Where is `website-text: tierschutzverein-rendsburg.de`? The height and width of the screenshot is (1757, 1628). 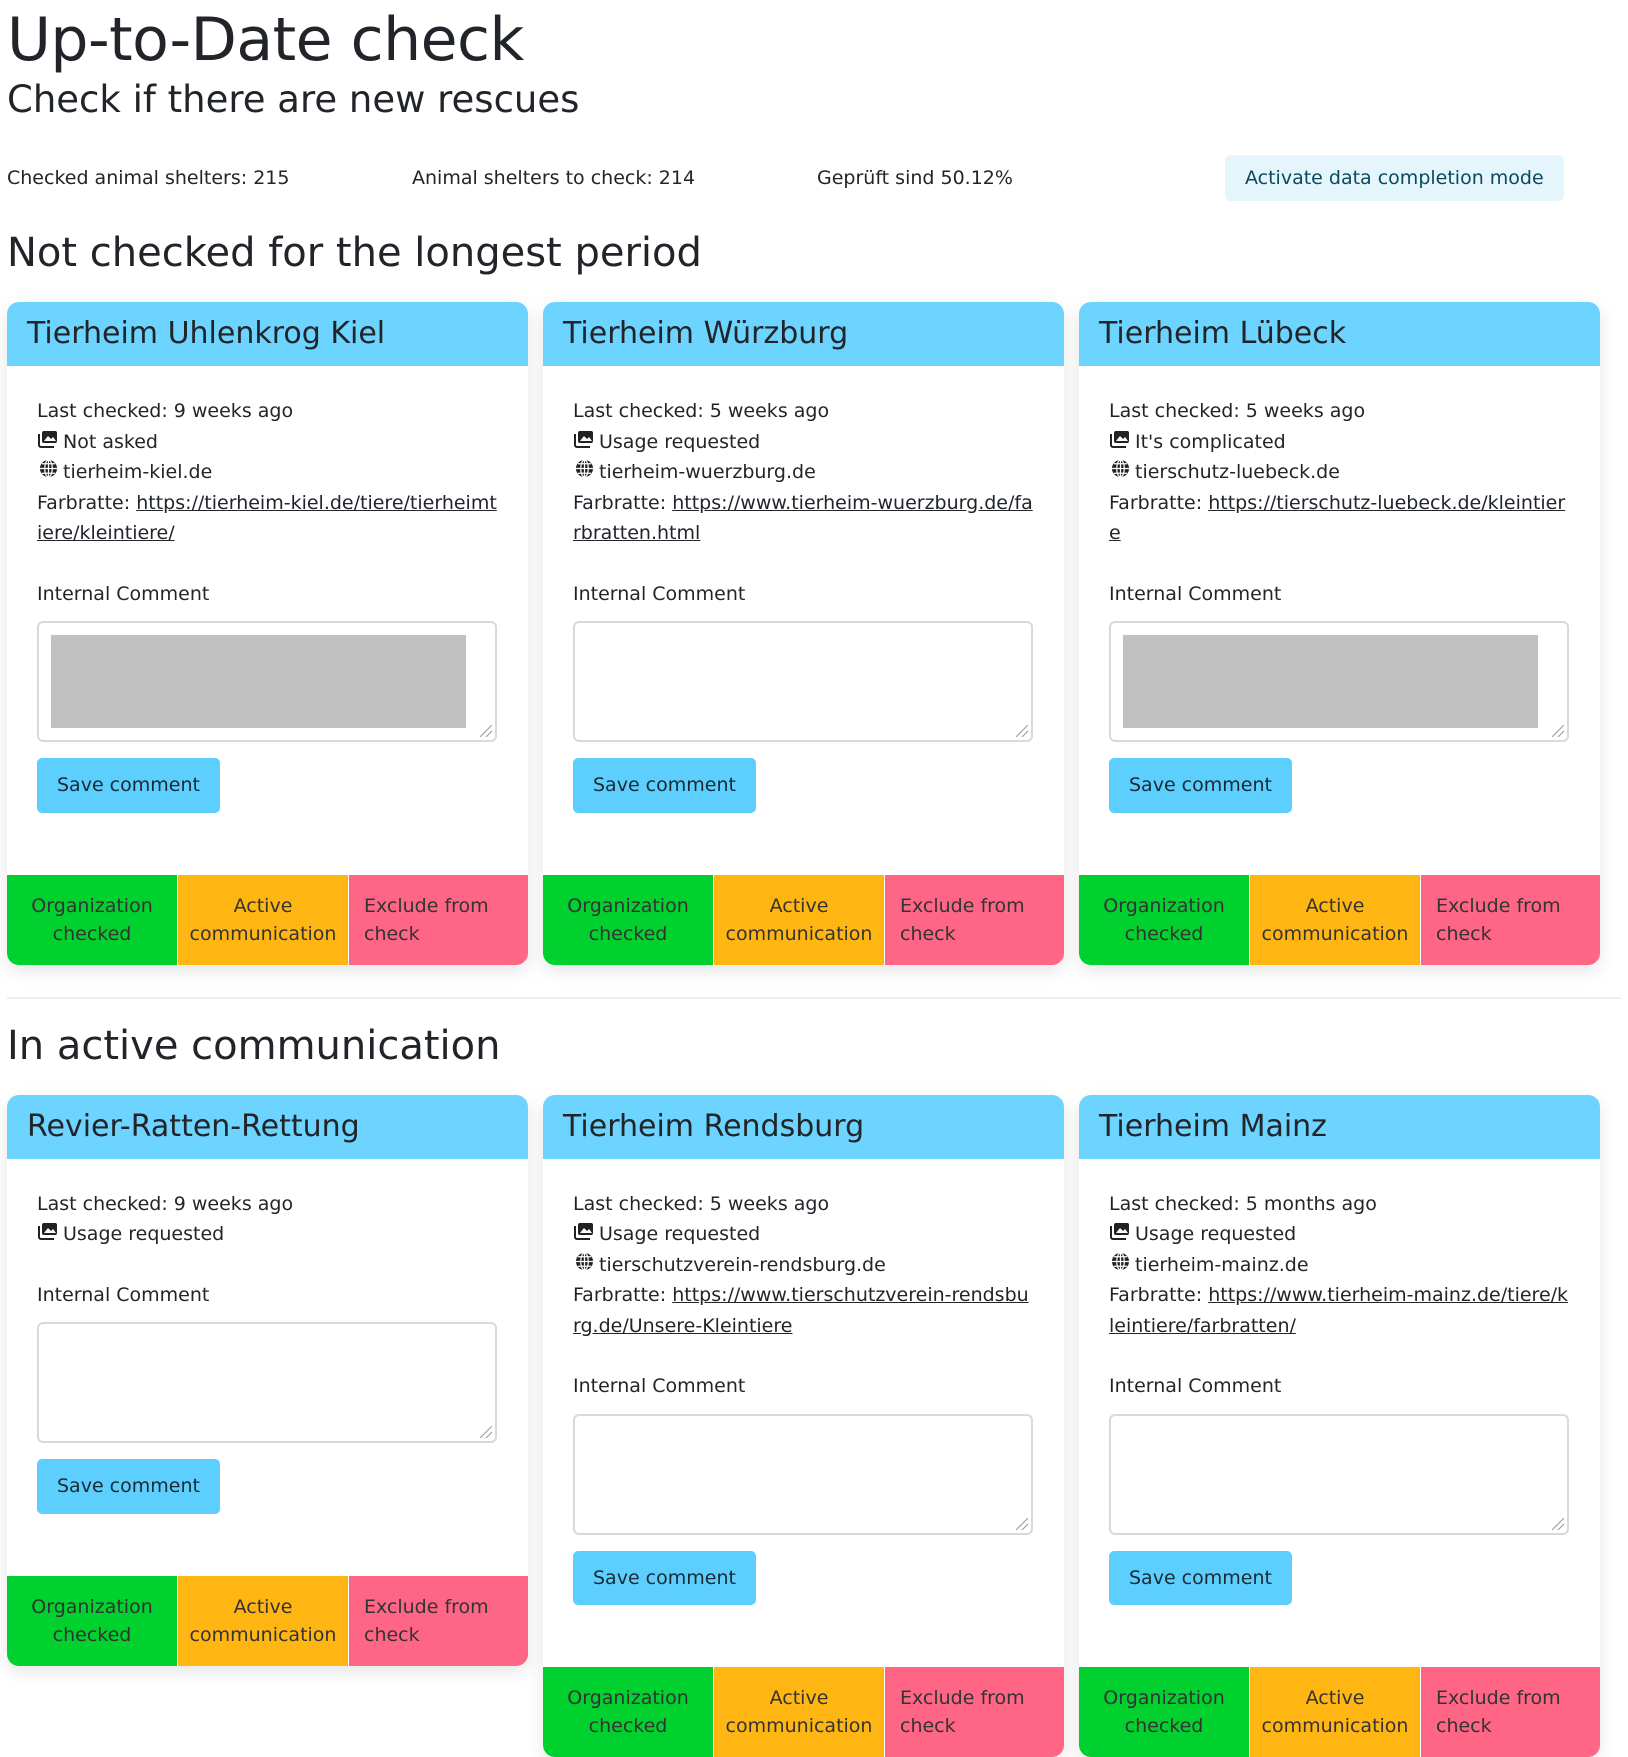
website-text: tierschutzverein-rendsburg.de is located at coordinates (742, 1265).